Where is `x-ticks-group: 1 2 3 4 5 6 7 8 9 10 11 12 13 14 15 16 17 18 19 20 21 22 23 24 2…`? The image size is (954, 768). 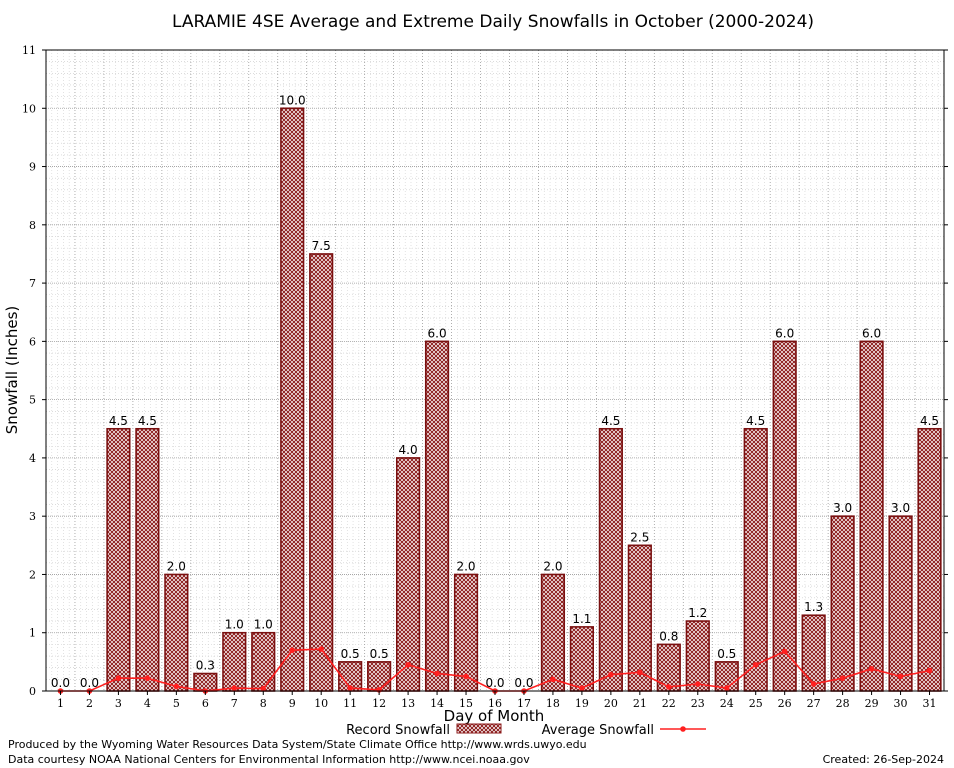 x-ticks-group: 1 2 3 4 5 6 7 8 9 10 11 12 13 14 15 16 17 18 19 20 21 22 23 24 2… is located at coordinates (497, 700).